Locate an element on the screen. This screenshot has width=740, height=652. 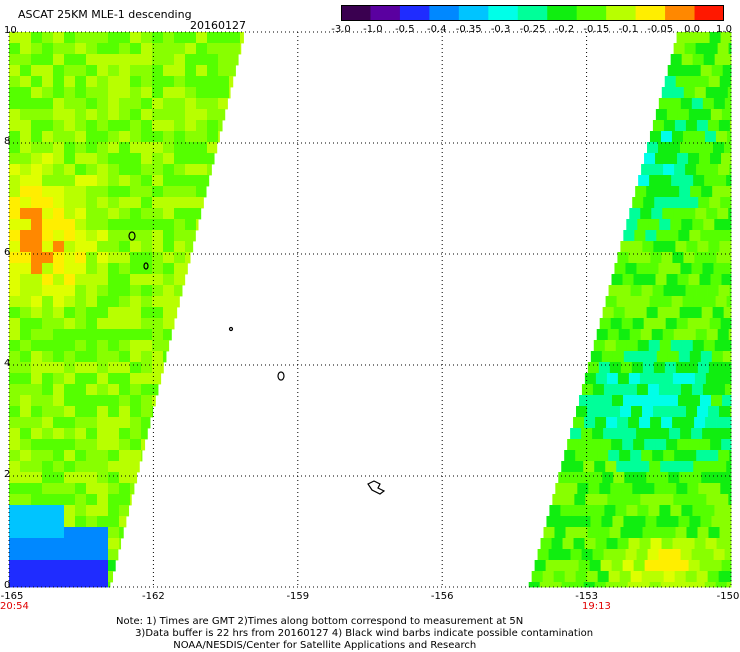
color-scale-tick: -0.25 is located at coordinates (533, 29).